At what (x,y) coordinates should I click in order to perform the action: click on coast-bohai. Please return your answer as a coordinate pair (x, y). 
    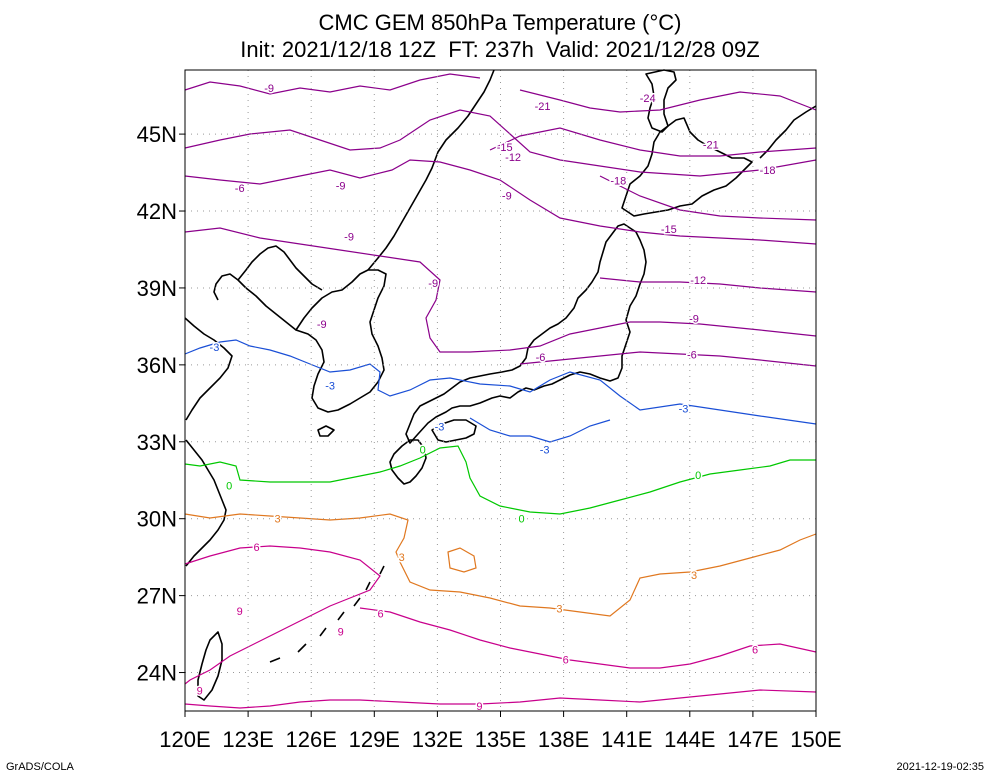
    Looking at the image, I should click on (280, 268).